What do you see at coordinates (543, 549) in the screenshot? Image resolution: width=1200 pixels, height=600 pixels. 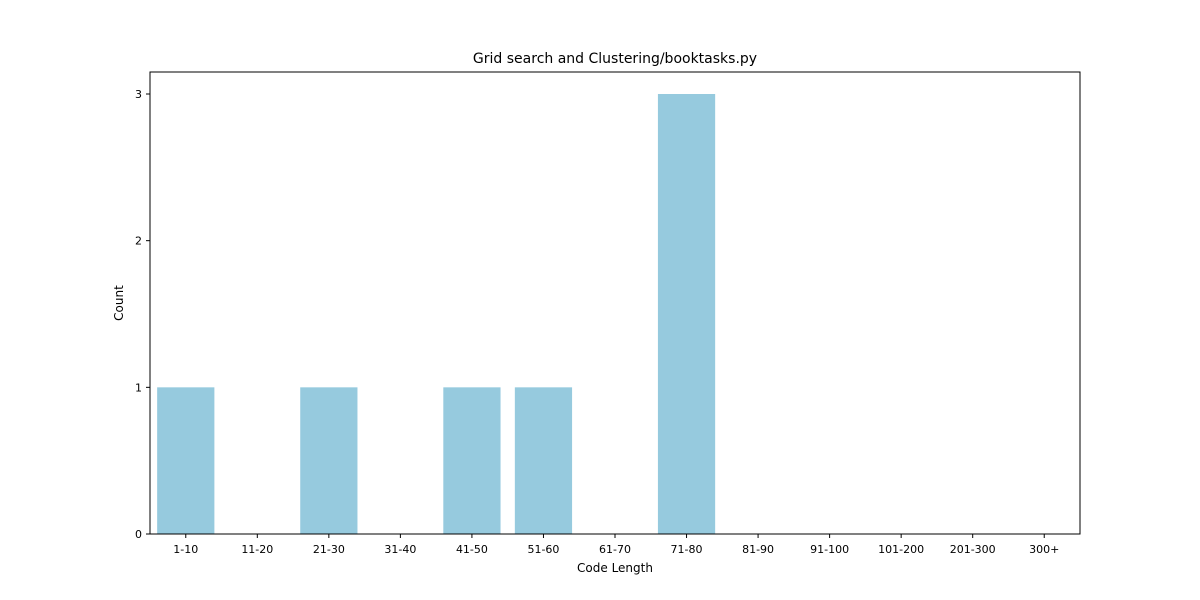 I see `x-tick-label: 51-60` at bounding box center [543, 549].